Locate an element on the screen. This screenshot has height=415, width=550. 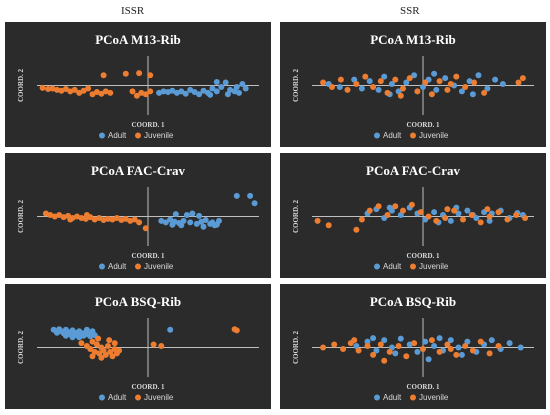
x-axis-label: COORD. 1 is located at coordinates (148, 125).